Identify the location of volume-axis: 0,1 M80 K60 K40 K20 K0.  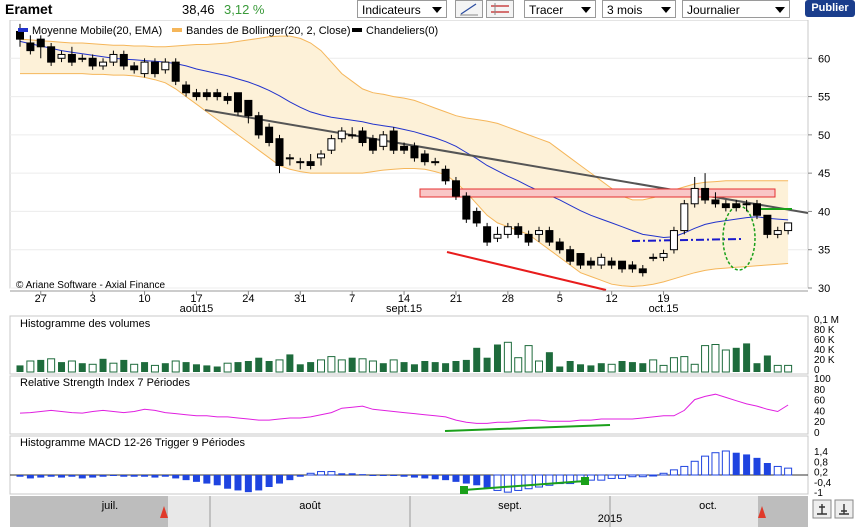
(826, 345).